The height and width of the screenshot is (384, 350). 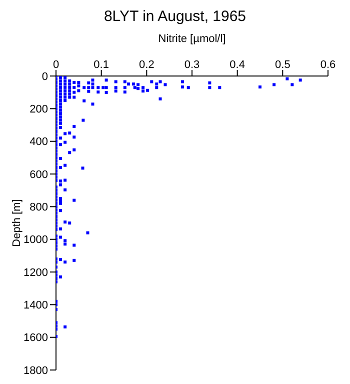 What do you see at coordinates (39, 142) in the screenshot?
I see `y-tick-label: 400` at bounding box center [39, 142].